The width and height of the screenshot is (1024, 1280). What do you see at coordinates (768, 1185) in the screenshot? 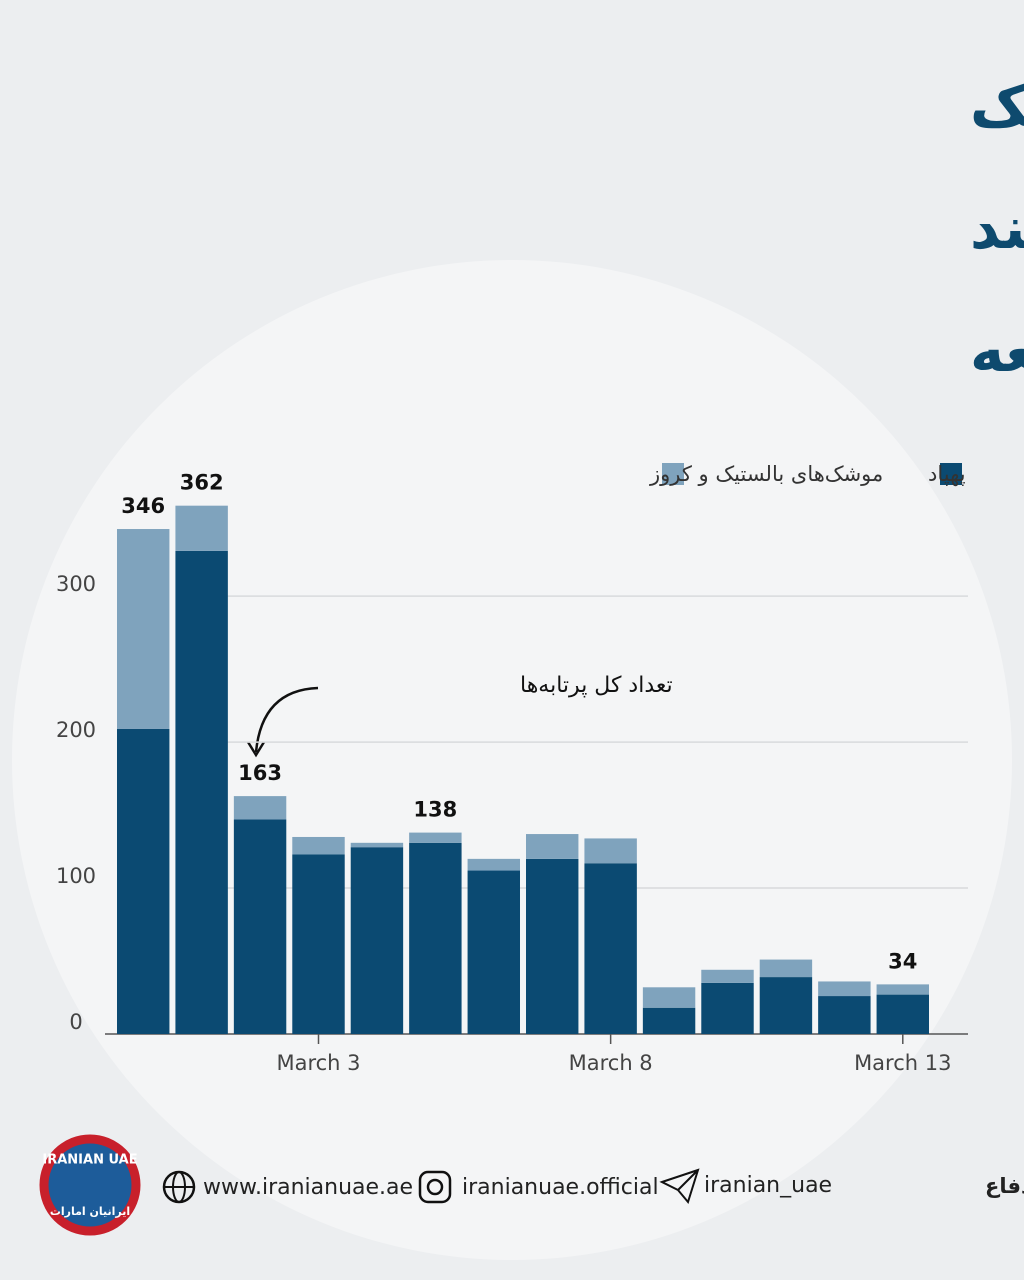
I see `telegram: iranian_uae` at bounding box center [768, 1185].